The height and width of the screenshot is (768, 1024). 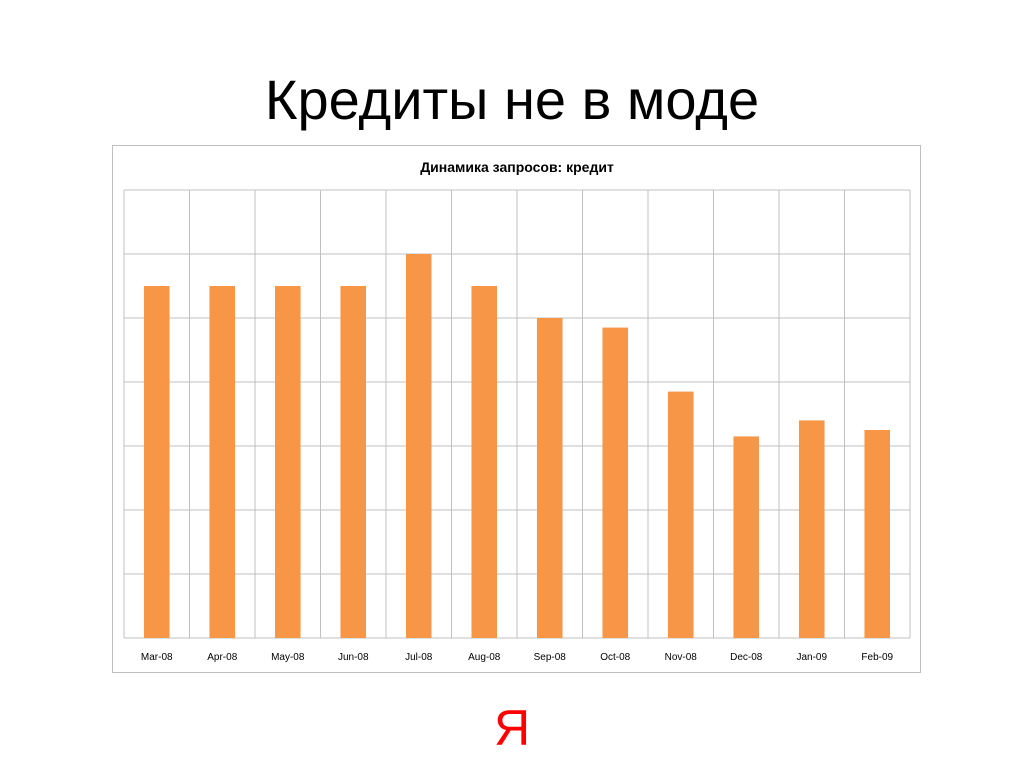 I want to click on x-tick-label: Jan-09, so click(x=811, y=657).